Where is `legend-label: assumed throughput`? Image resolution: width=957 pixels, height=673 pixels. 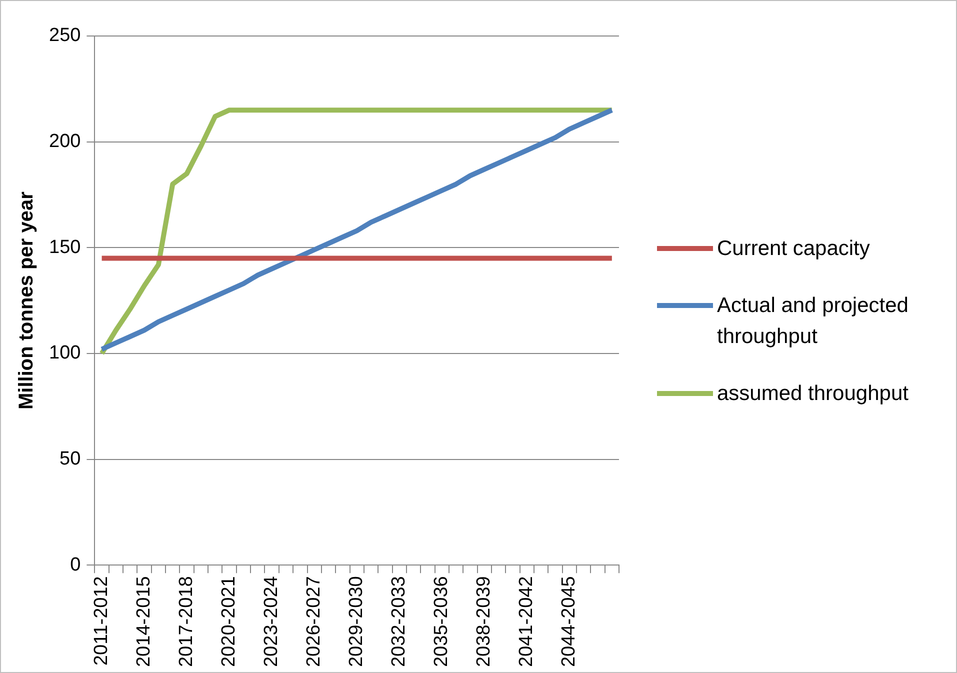 legend-label: assumed throughput is located at coordinates (812, 394).